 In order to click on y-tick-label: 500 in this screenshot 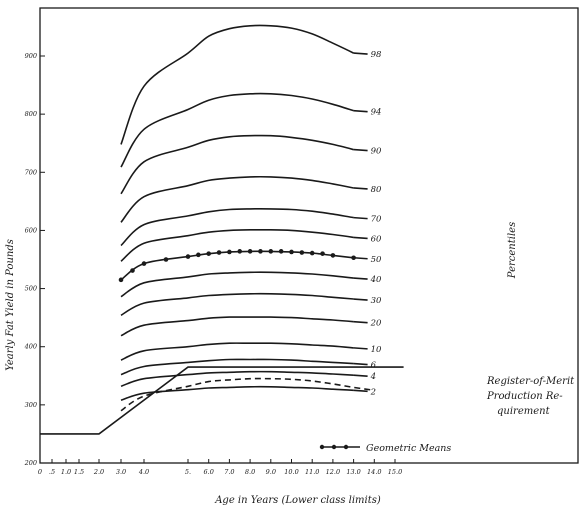, I will do `click(31, 289)`.